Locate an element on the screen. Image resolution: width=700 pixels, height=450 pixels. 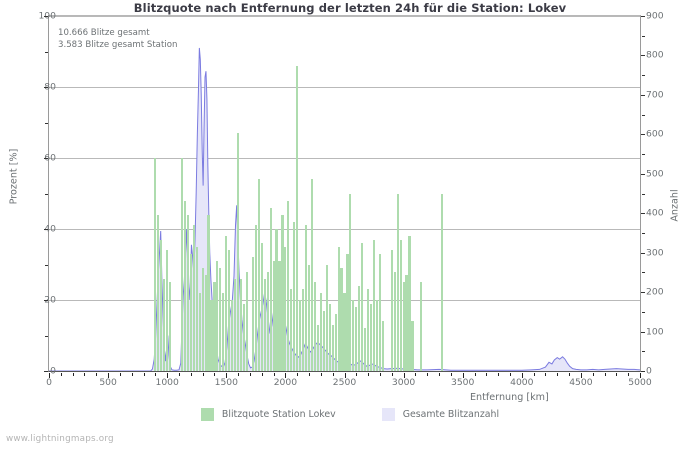
legend-item: Gesamte Blitzanzahl is located at coordinates (440, 414).